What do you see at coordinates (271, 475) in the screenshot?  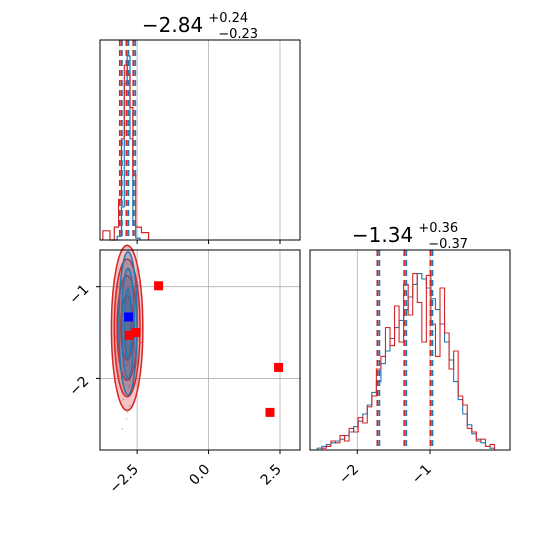 I see `x-tick-label: 2.5` at bounding box center [271, 475].